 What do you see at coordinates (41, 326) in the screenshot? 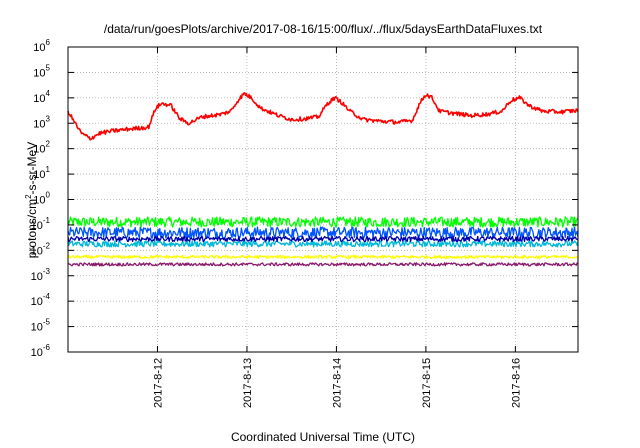
I see `y-tick-label: 10⁻⁵` at bounding box center [41, 326].